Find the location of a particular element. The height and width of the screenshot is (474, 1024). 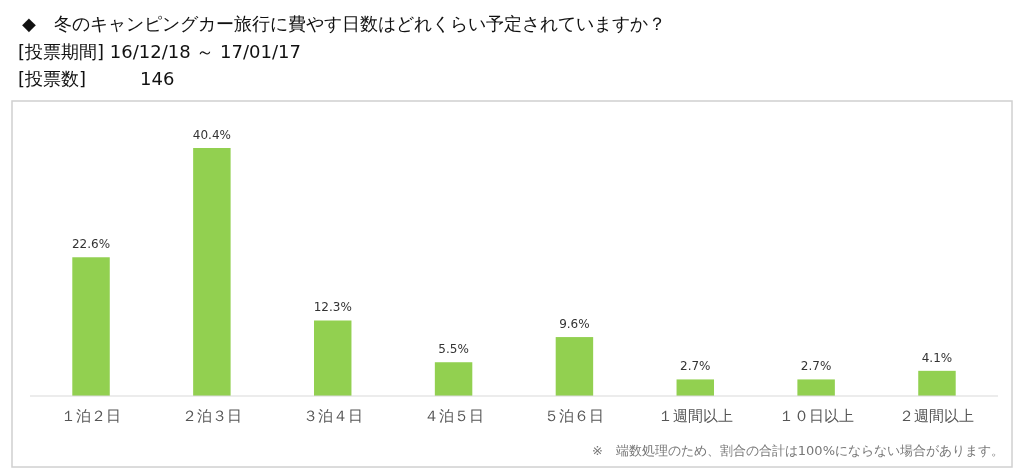

x-tick-label: ５泊６日 is located at coordinates (574, 415).